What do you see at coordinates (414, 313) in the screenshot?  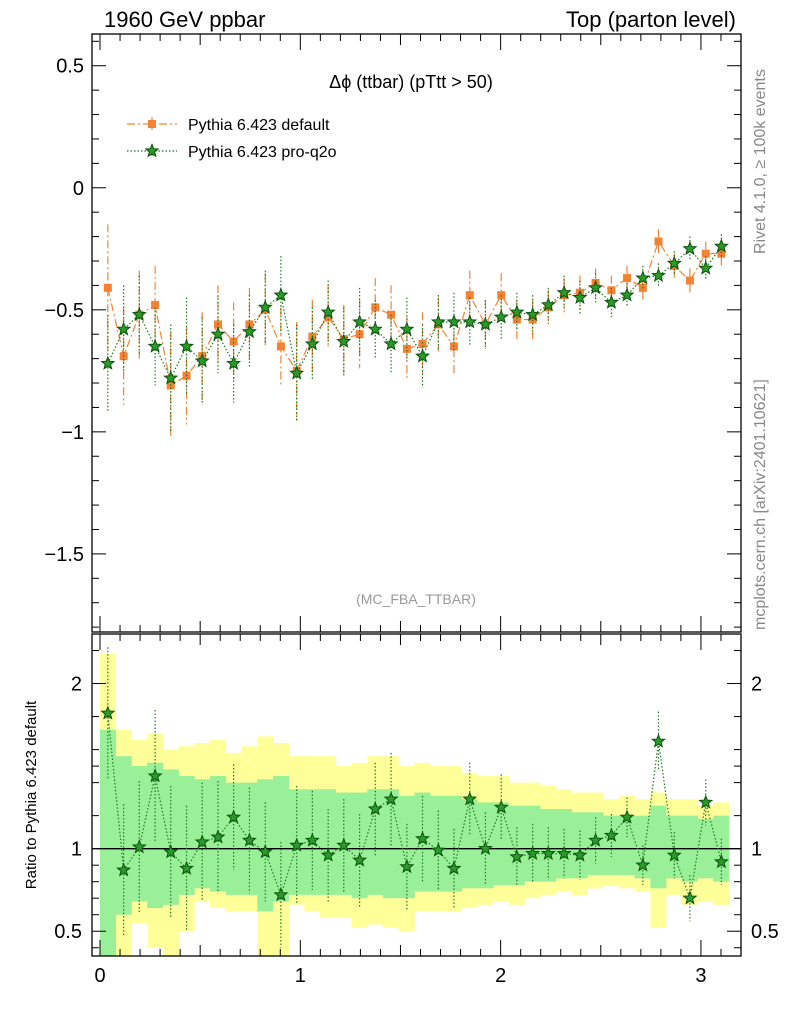 I see `proq2o-series-line` at bounding box center [414, 313].